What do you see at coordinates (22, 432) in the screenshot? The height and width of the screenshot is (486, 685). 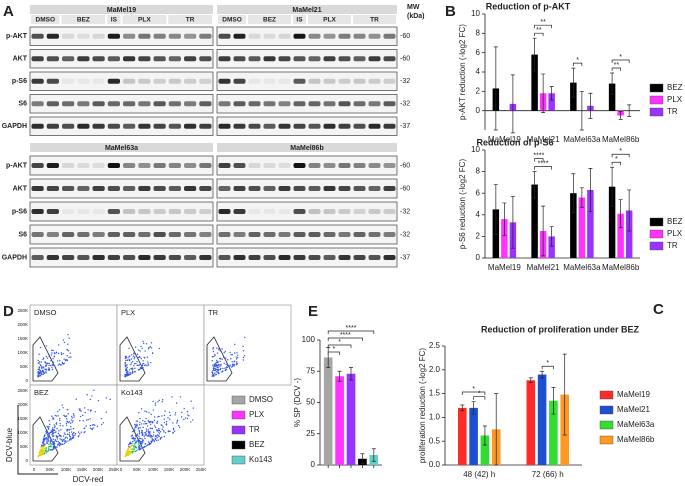 I see `flow-y-tick: 100K` at bounding box center [22, 432].